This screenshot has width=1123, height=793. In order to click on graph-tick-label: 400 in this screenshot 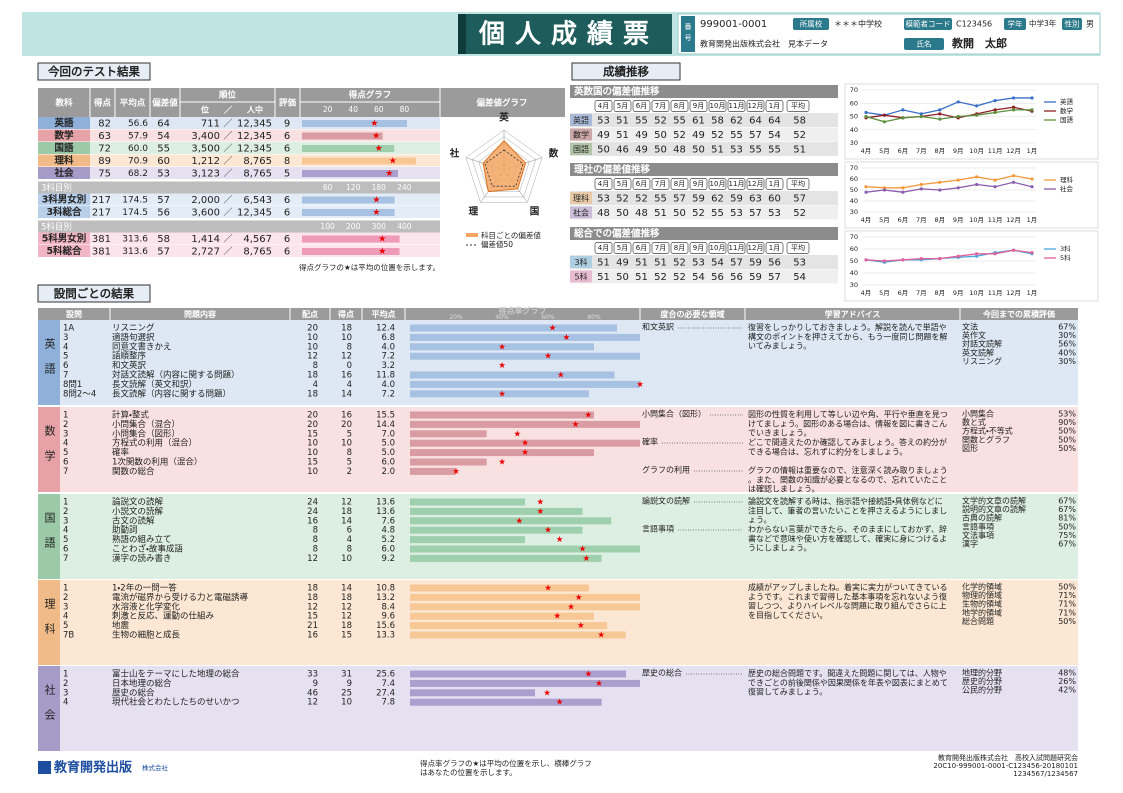, I will do `click(404, 226)`.